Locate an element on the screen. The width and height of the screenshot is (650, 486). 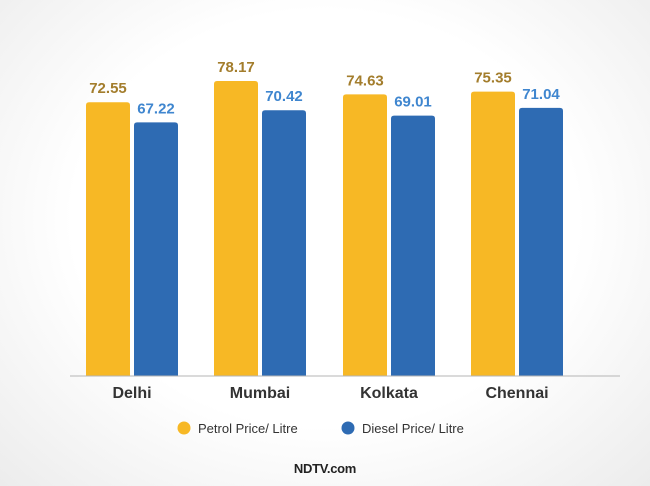
value-label-diesel-kolkata: 69.01 is located at coordinates (413, 102).